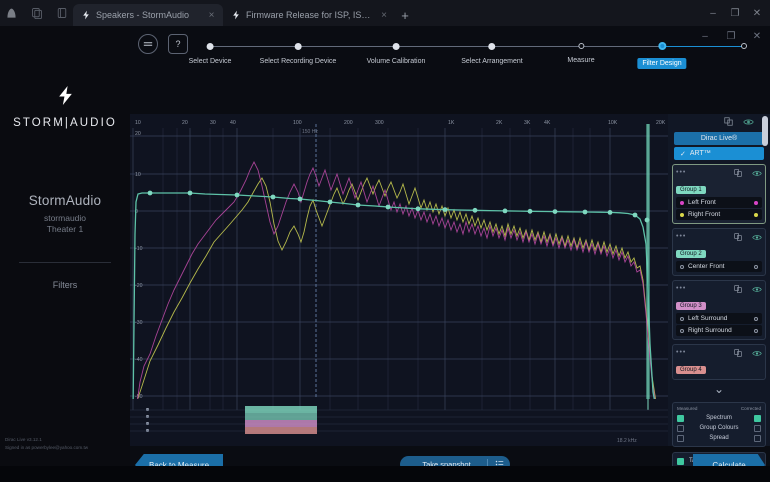  I want to click on signed-in-account: Signed in as powerbylee@yahoo.com.tw, so click(47, 448).